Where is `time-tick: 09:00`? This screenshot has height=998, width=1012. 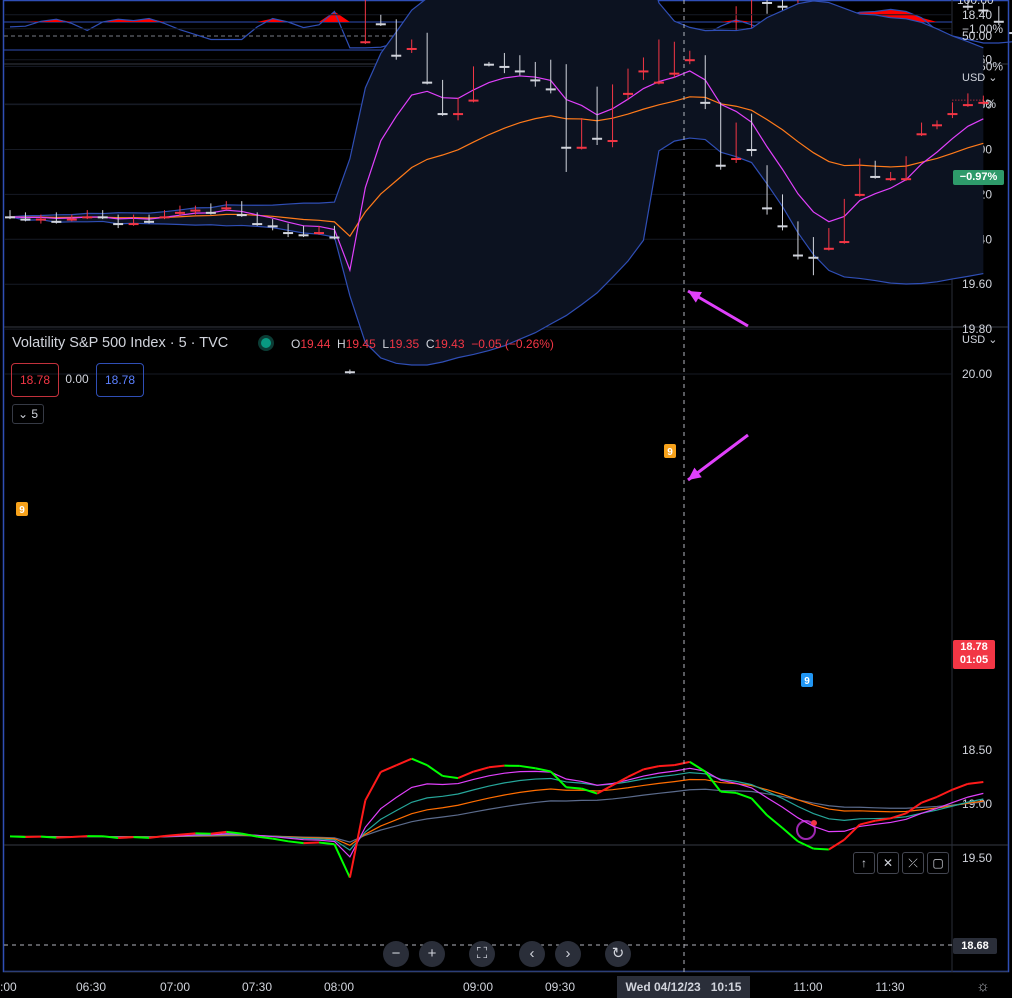
time-tick: 09:00 is located at coordinates (478, 987).